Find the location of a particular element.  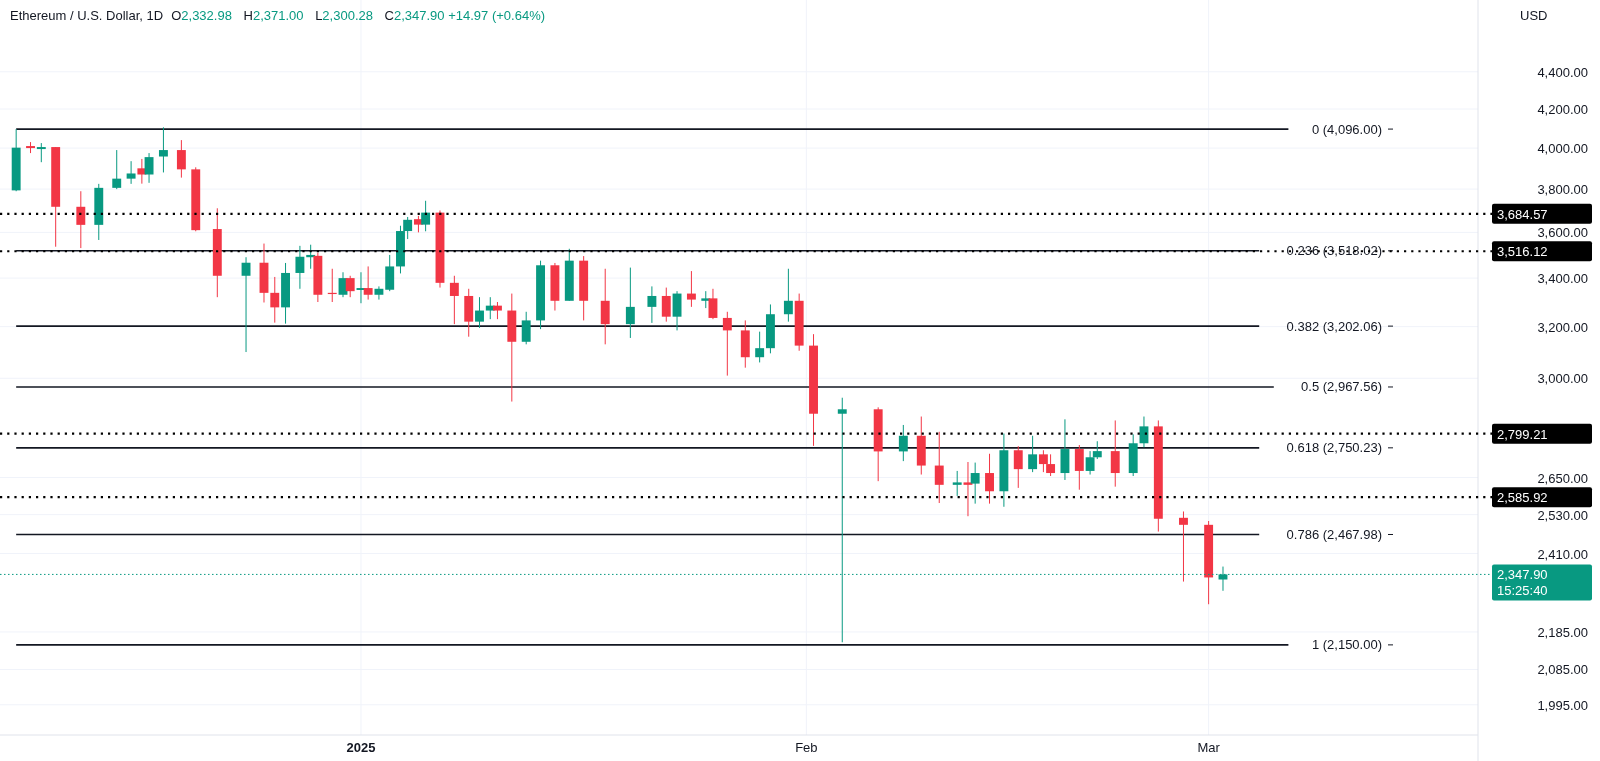

ref-line-label: 0.786 (2,467.98) is located at coordinates (1334, 534).